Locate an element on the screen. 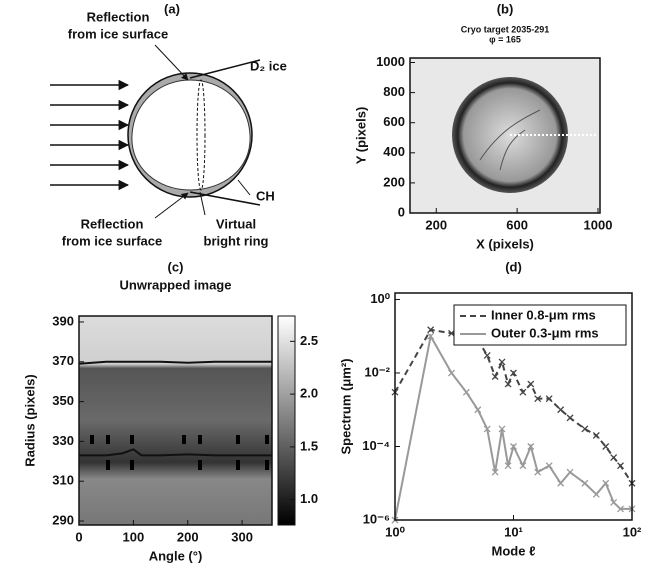 The image size is (661, 576). y-tick-label: 600 is located at coordinates (394, 121).